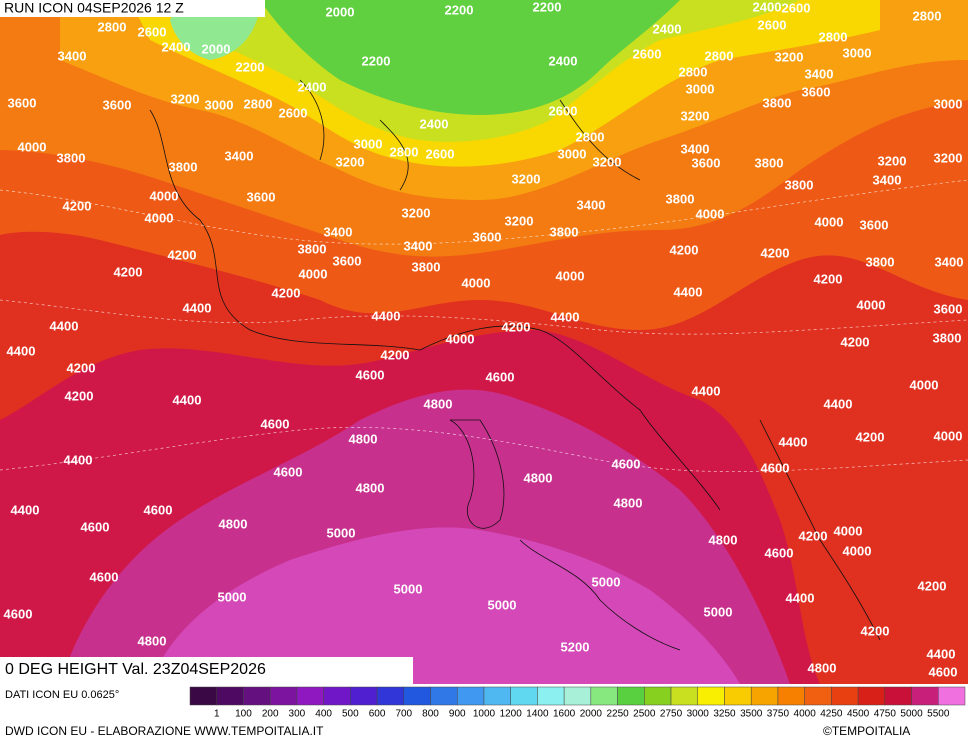 This screenshot has width=968, height=745. I want to click on legend-label: 600, so click(377, 714).